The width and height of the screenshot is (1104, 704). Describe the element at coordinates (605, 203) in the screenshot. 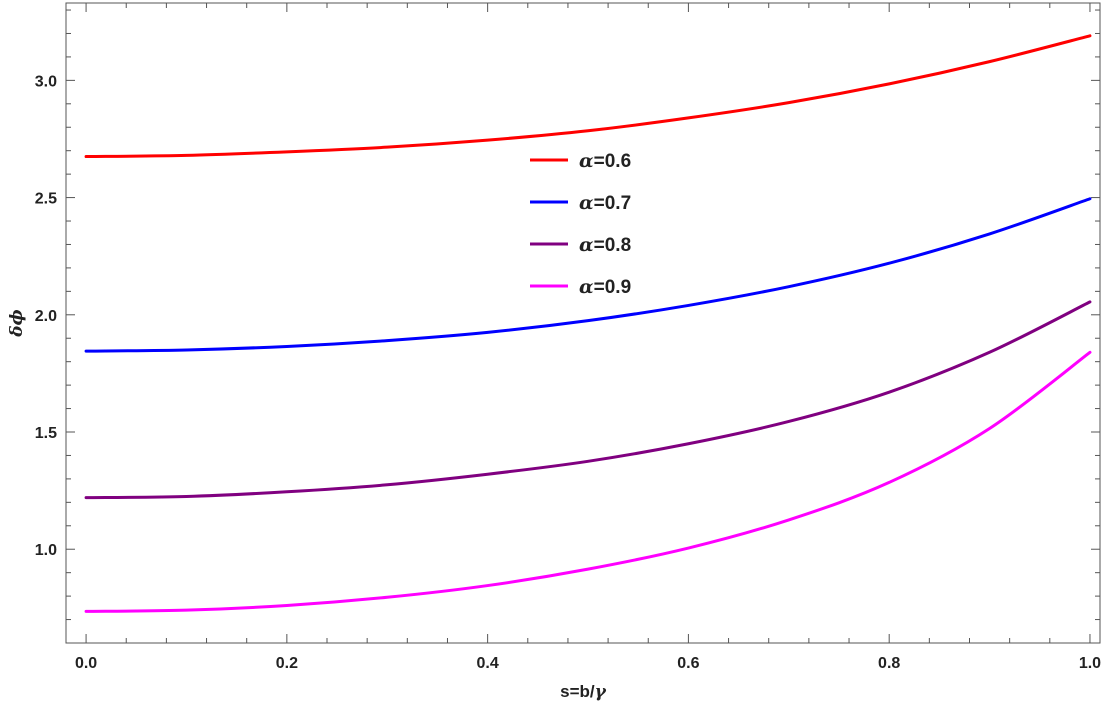

I see `legend-label: α=0.7` at that location.